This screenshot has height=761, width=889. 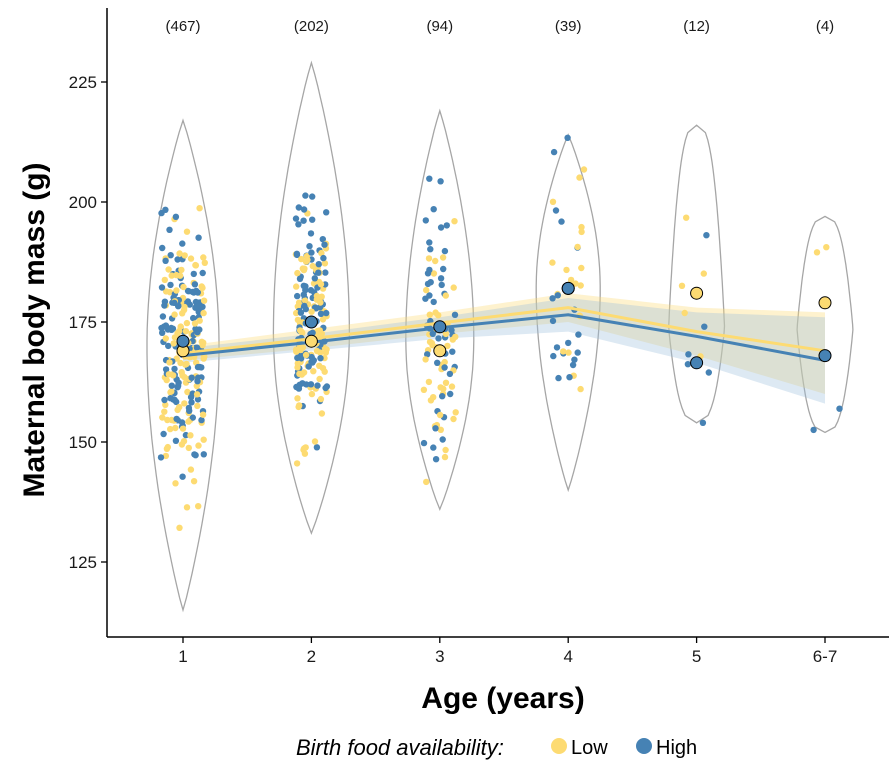 What do you see at coordinates (502, 698) in the screenshot?
I see `x-axis-title: Age (years)` at bounding box center [502, 698].